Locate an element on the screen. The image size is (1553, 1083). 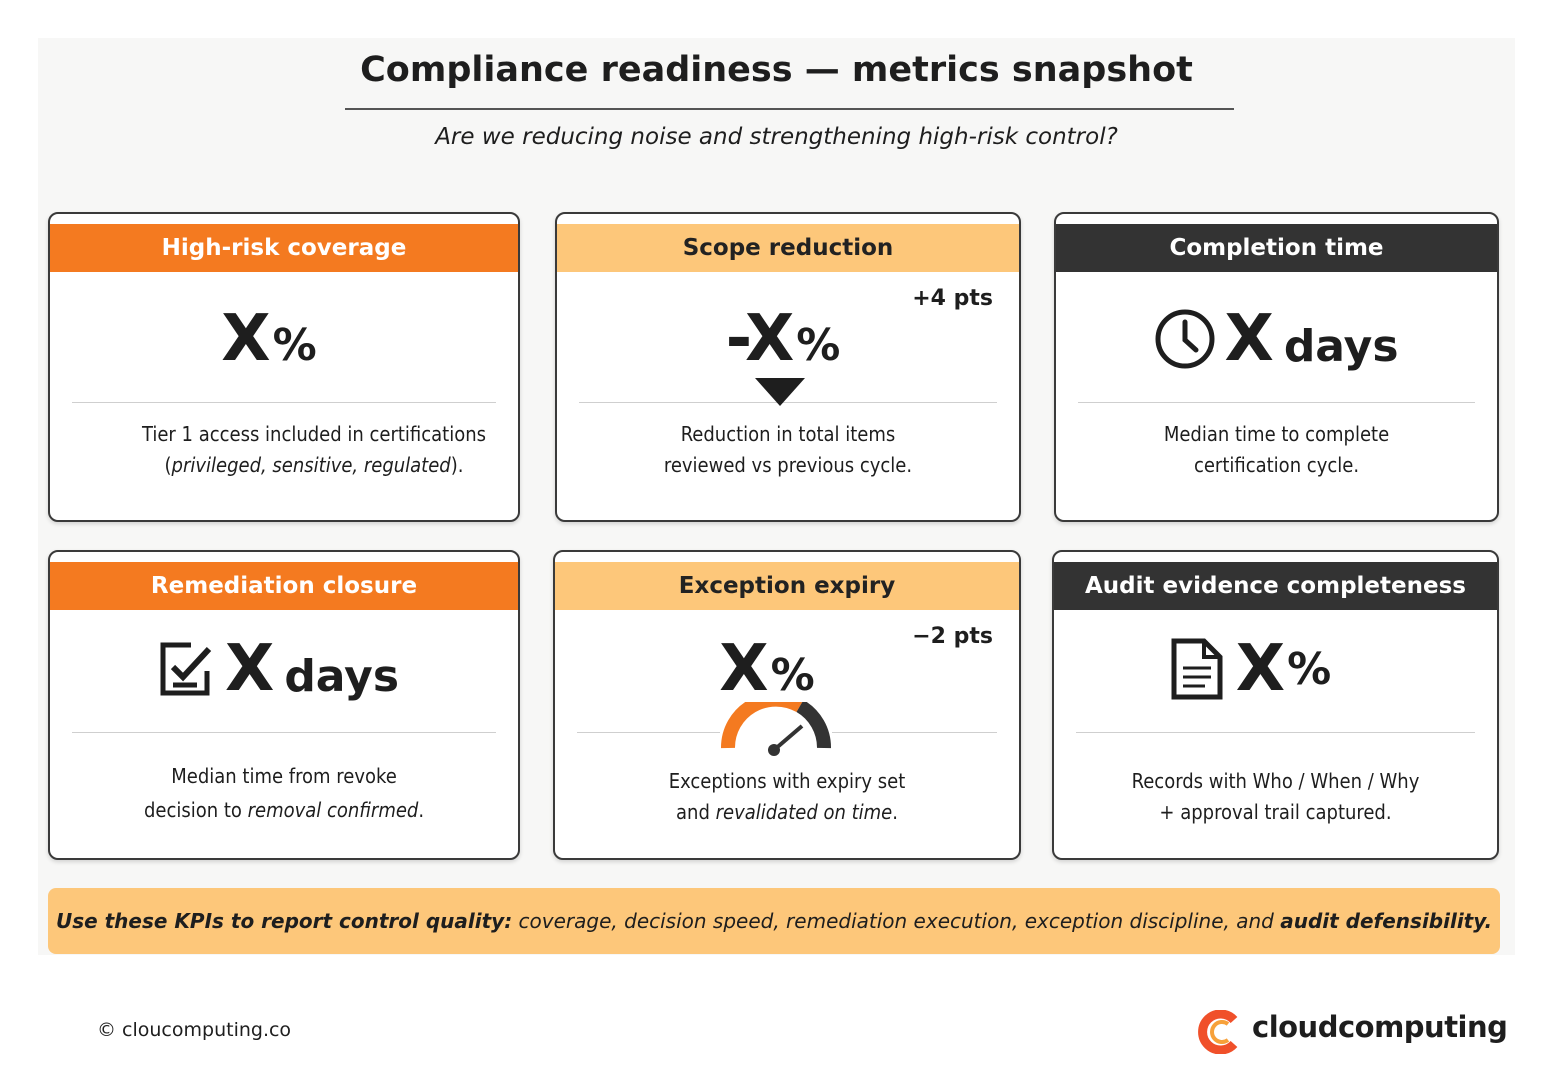
card-header: Remediation closure is located at coordinates (284, 586).